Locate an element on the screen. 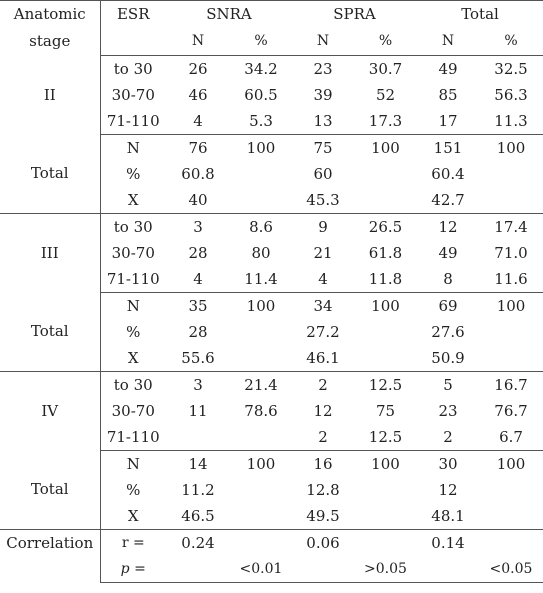 The height and width of the screenshot is (593, 543). table-row: % 28 27.2 27.6 is located at coordinates (271, 332).